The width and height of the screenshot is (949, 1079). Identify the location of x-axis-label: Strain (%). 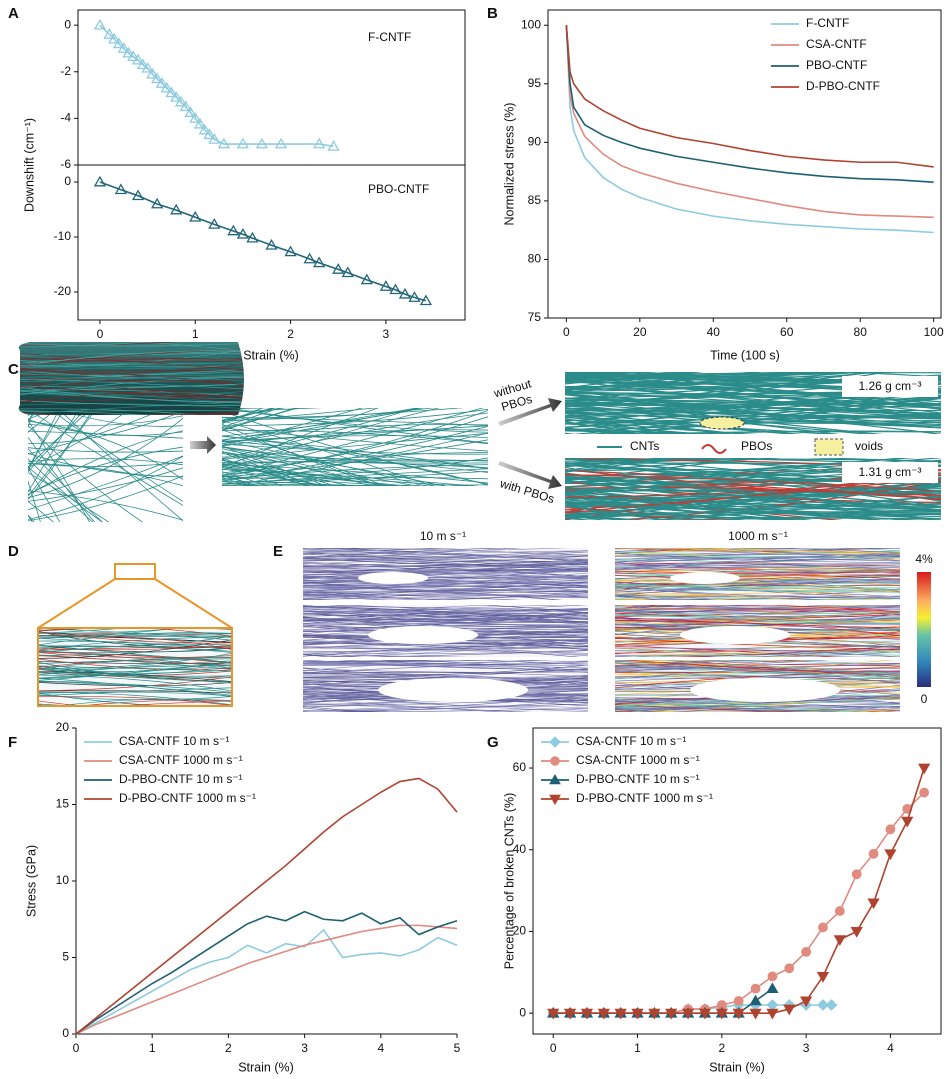
(266, 1067).